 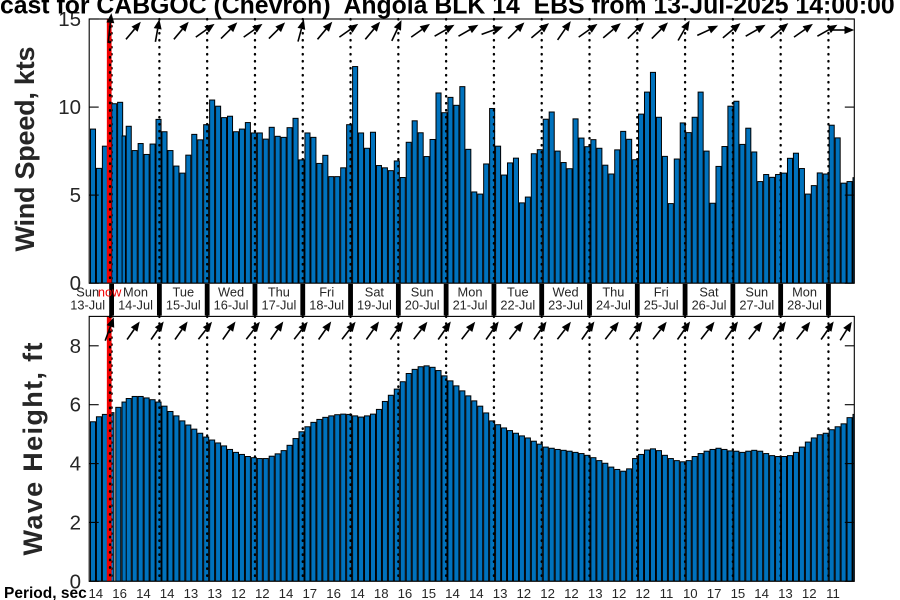 I want to click on svg-text: now, so click(x=110, y=292).